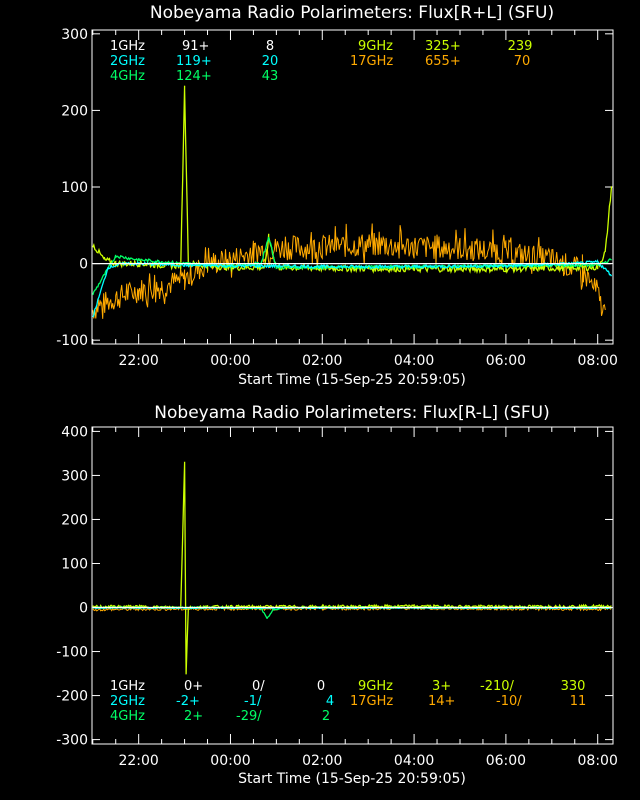 This screenshot has width=640, height=800. I want to click on top-legend-2ghz-band: 2GHz, so click(127, 61).